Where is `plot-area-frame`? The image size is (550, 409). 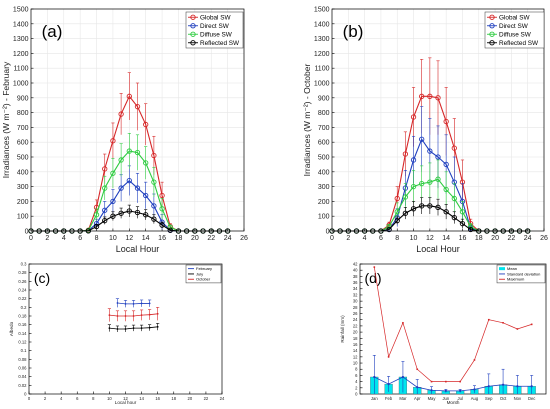 plot-area-frame is located at coordinates (453, 329).